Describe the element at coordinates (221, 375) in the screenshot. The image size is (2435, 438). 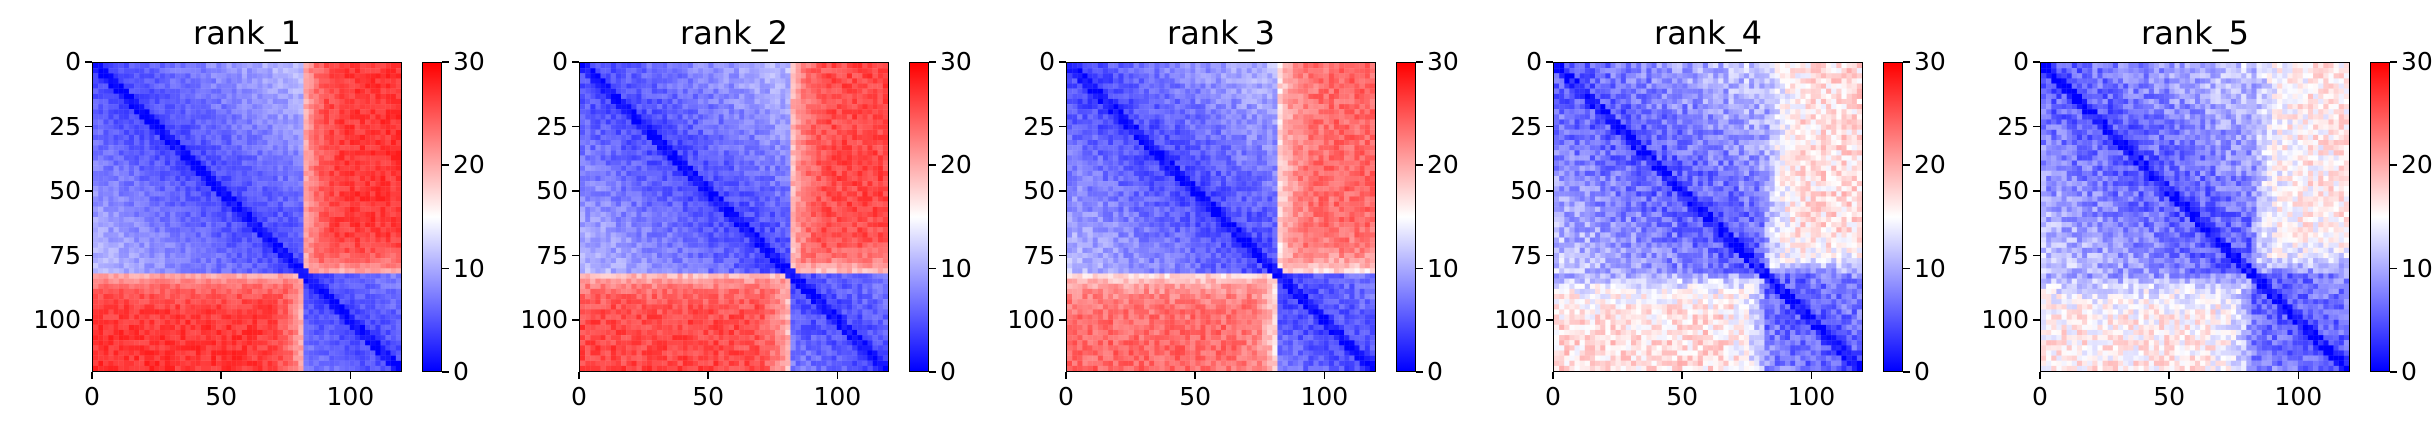
I see `x-tick-mark` at that location.